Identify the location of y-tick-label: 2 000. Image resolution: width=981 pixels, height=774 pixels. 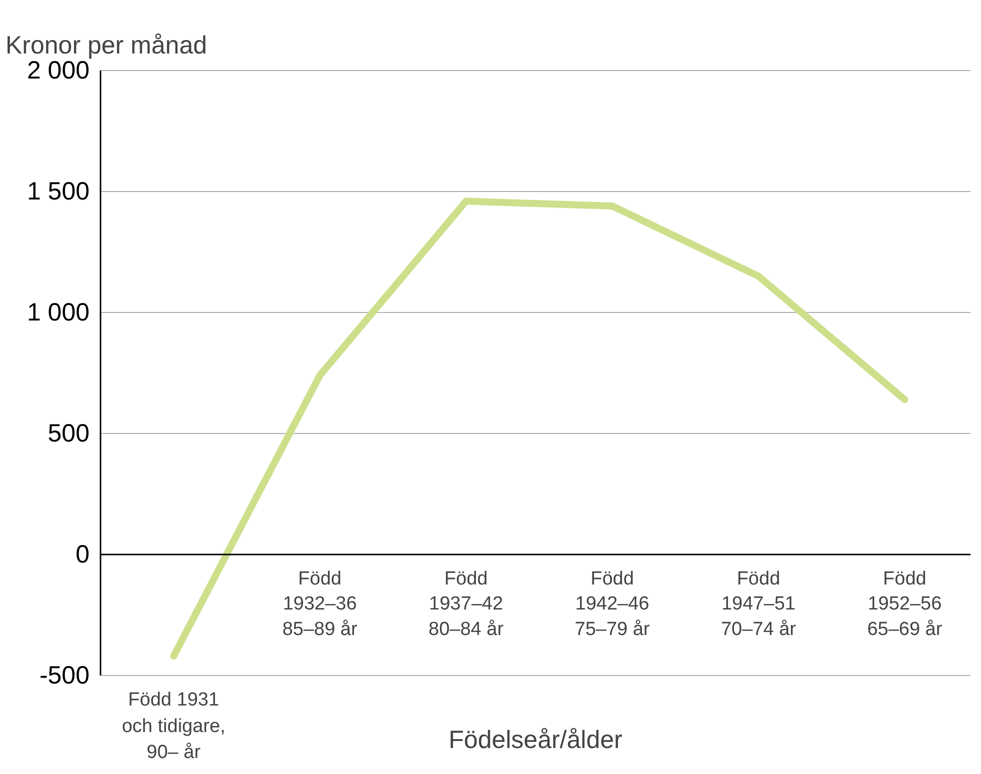
(58, 70).